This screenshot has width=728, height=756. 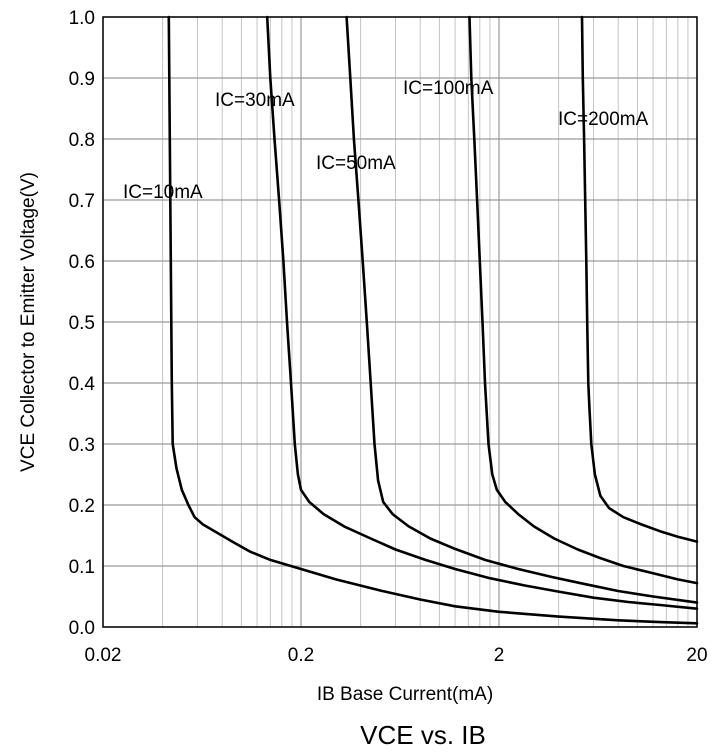 I want to click on y-axis-title: VCE Collector to Emitter Voltage(V), so click(x=28, y=322).